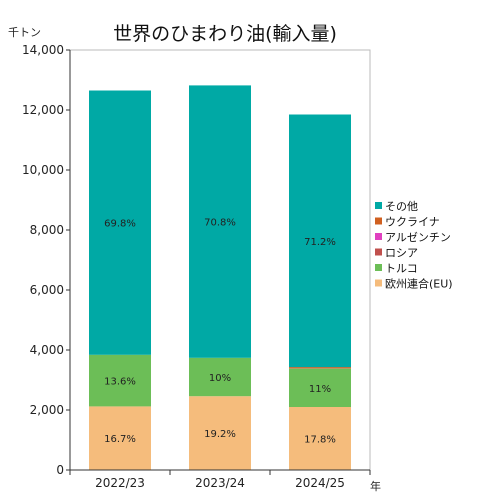 This screenshot has height=500, width=480. I want to click on legend-label: ロシア, so click(401, 253).